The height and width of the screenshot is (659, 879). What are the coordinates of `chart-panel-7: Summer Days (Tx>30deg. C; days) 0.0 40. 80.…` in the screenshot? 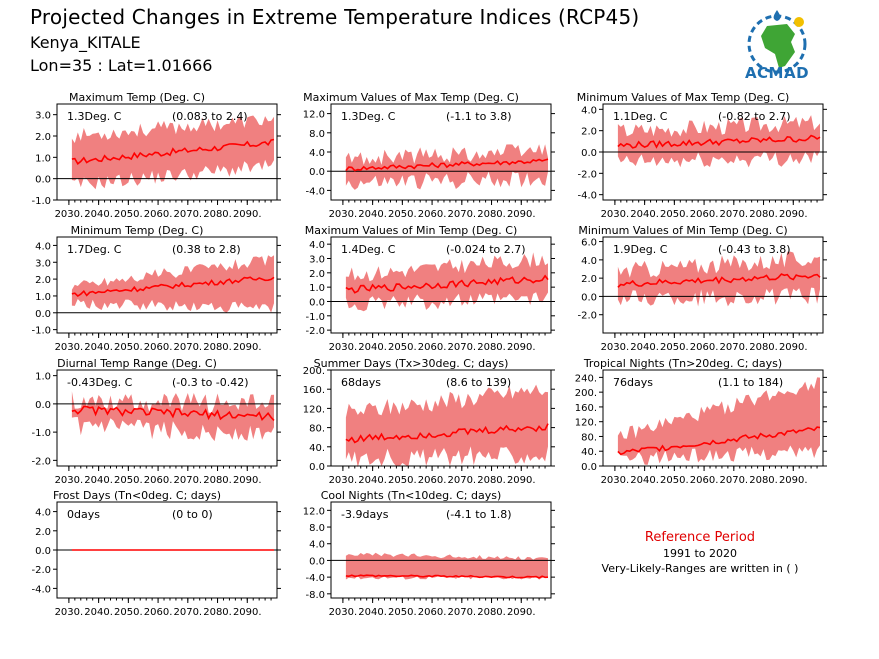 It's located at (429, 421).